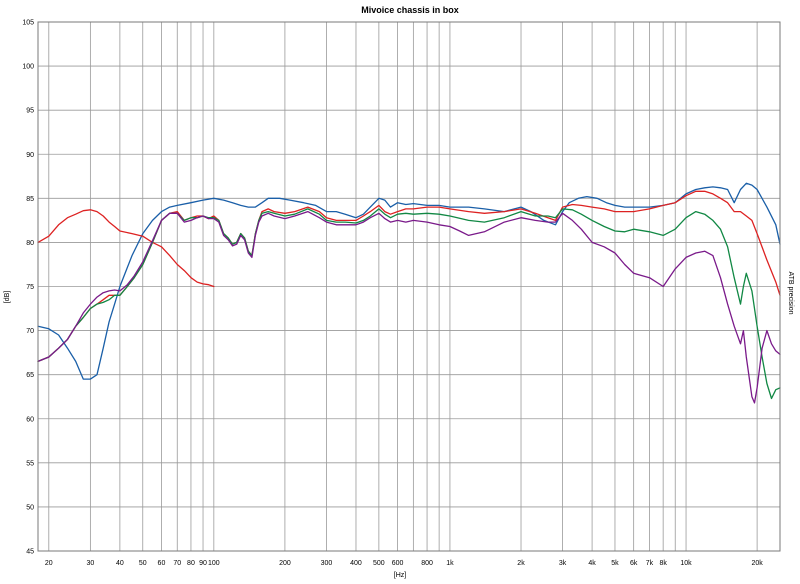  I want to click on x-tick-label: 40, so click(120, 563).